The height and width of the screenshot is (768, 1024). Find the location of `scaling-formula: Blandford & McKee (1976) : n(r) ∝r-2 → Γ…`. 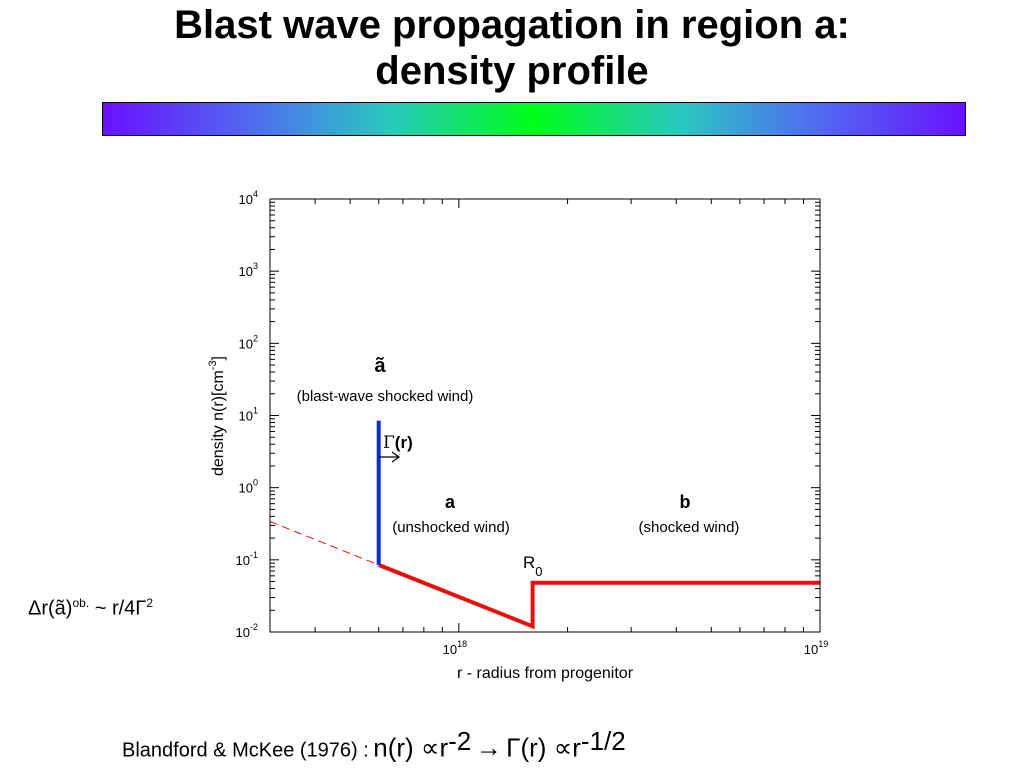

scaling-formula: Blandford & McKee (1976) : n(r) ∝r-2 → Γ… is located at coordinates (374, 744).